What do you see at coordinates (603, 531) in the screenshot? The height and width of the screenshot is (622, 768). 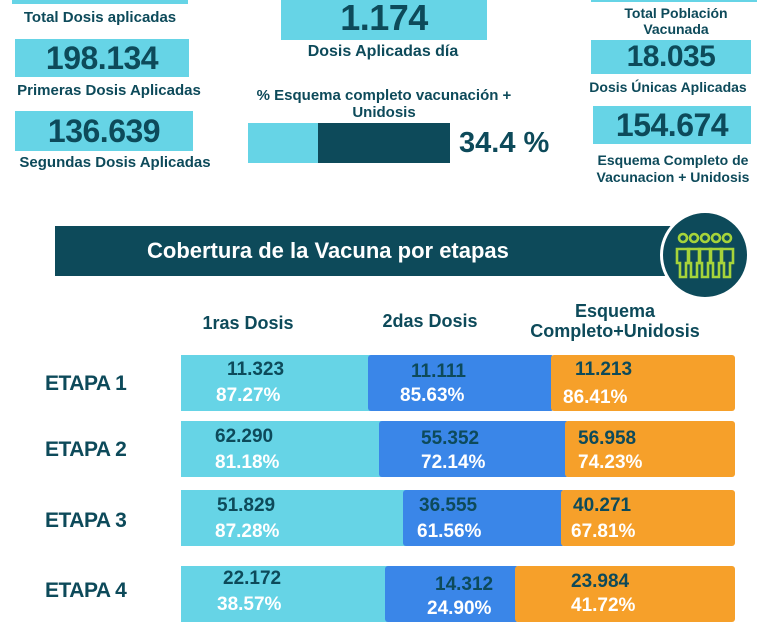 I see `esquema-percent: 67.81%` at bounding box center [603, 531].